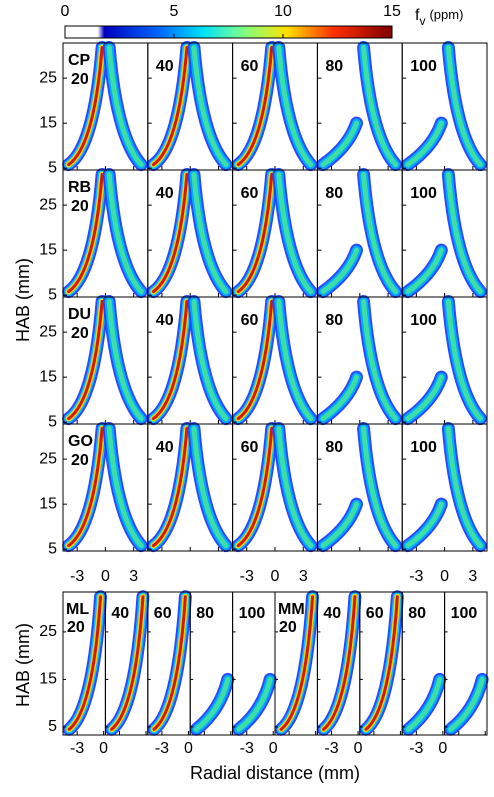 The image size is (494, 797). I want to click on colorbar-label: fv (ppm), so click(439, 17).